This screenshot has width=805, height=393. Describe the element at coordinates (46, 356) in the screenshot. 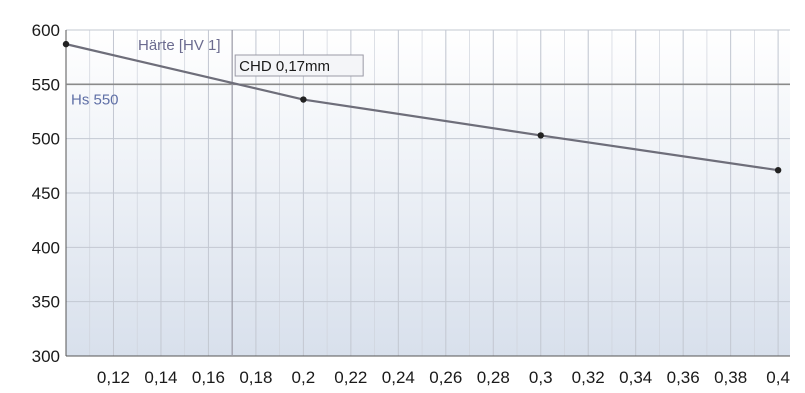

I see `y-tick-label: 300` at that location.